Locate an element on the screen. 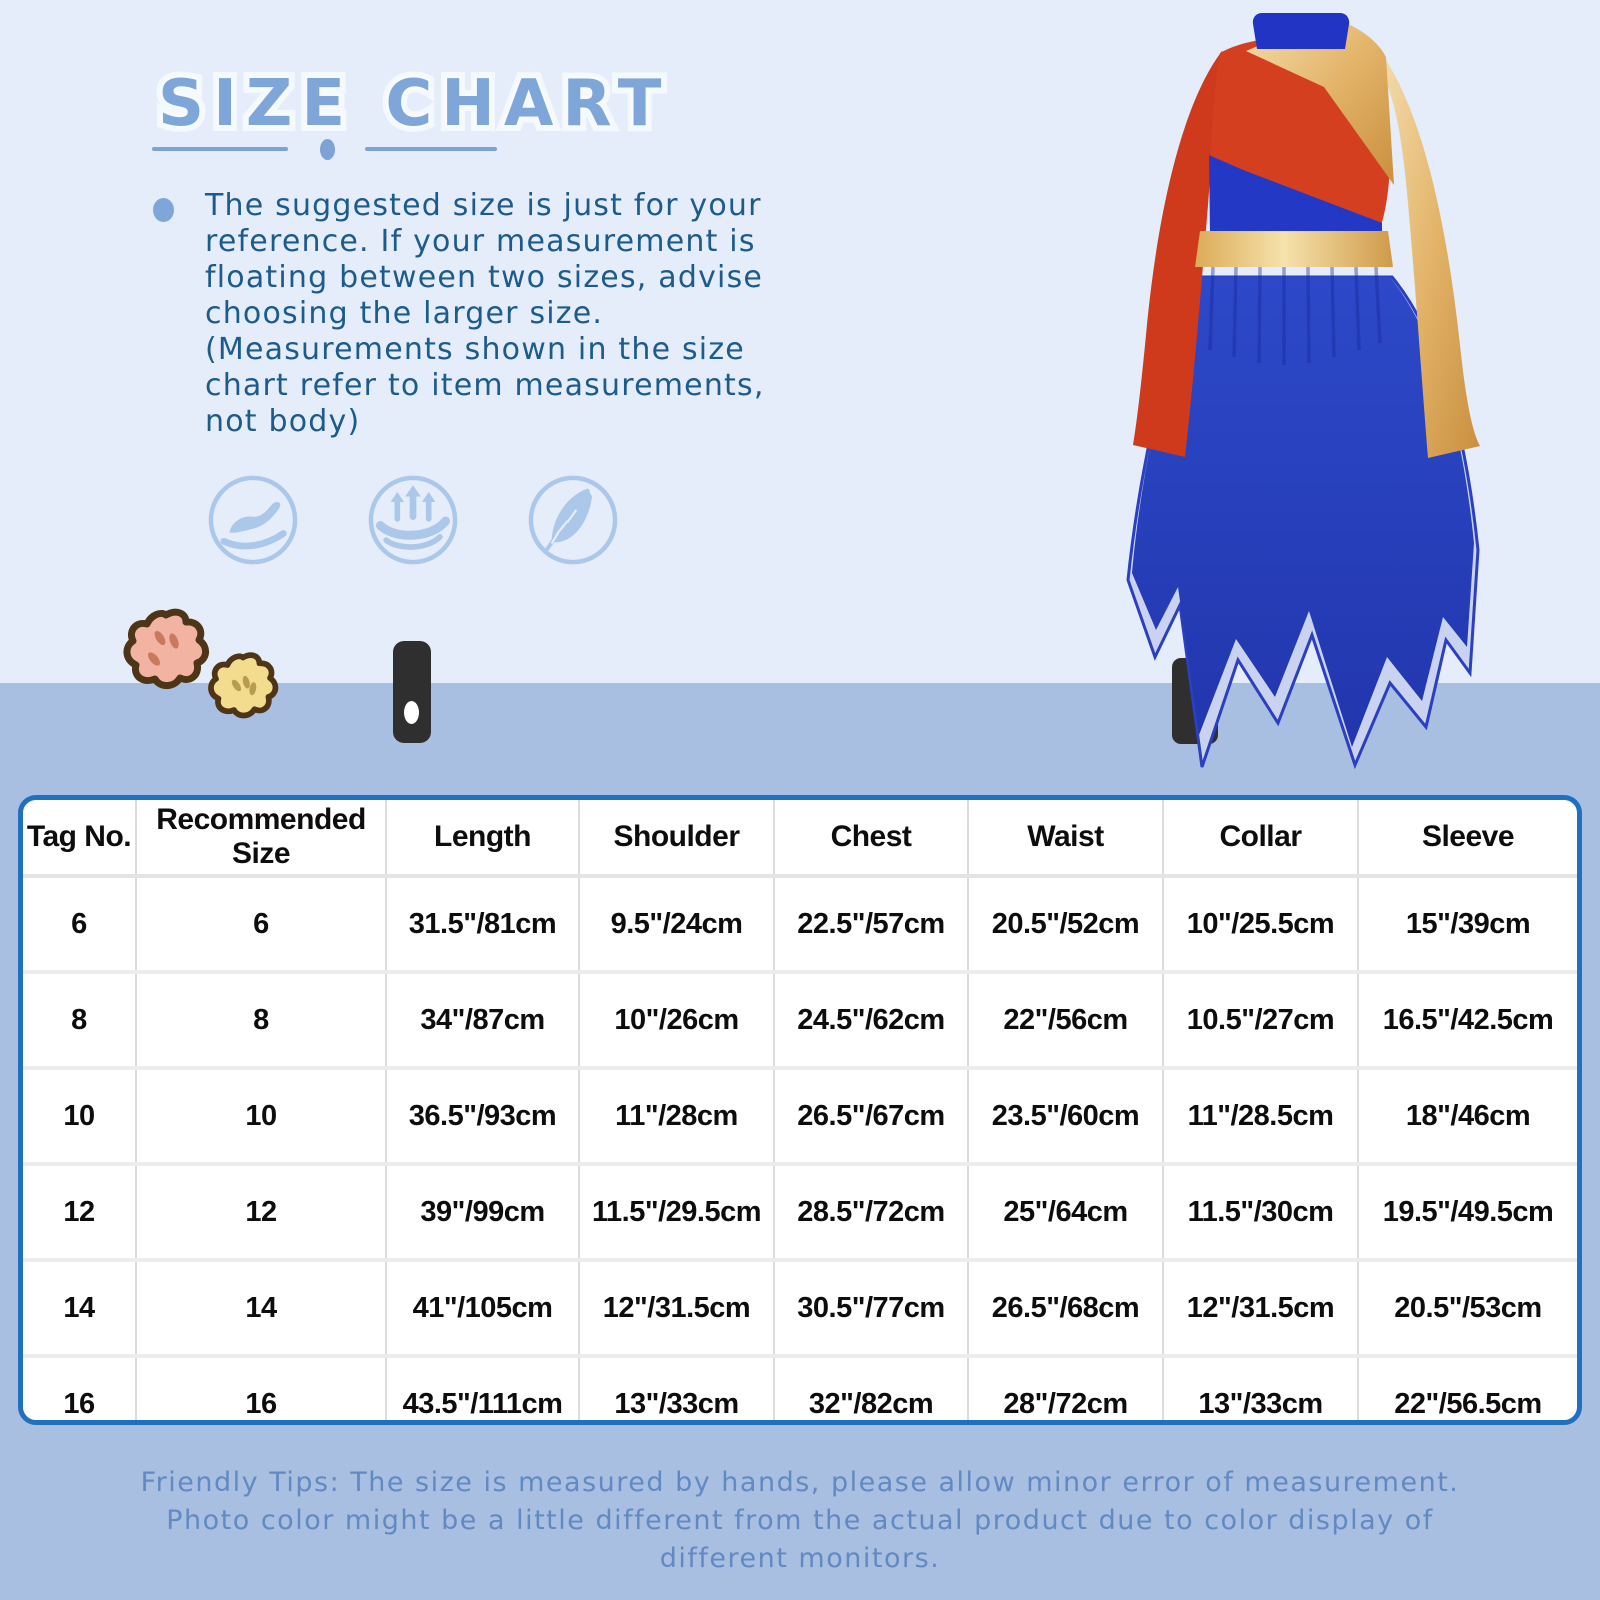 The width and height of the screenshot is (1600, 1600). note-line: choosing the larger size. is located at coordinates (404, 313).